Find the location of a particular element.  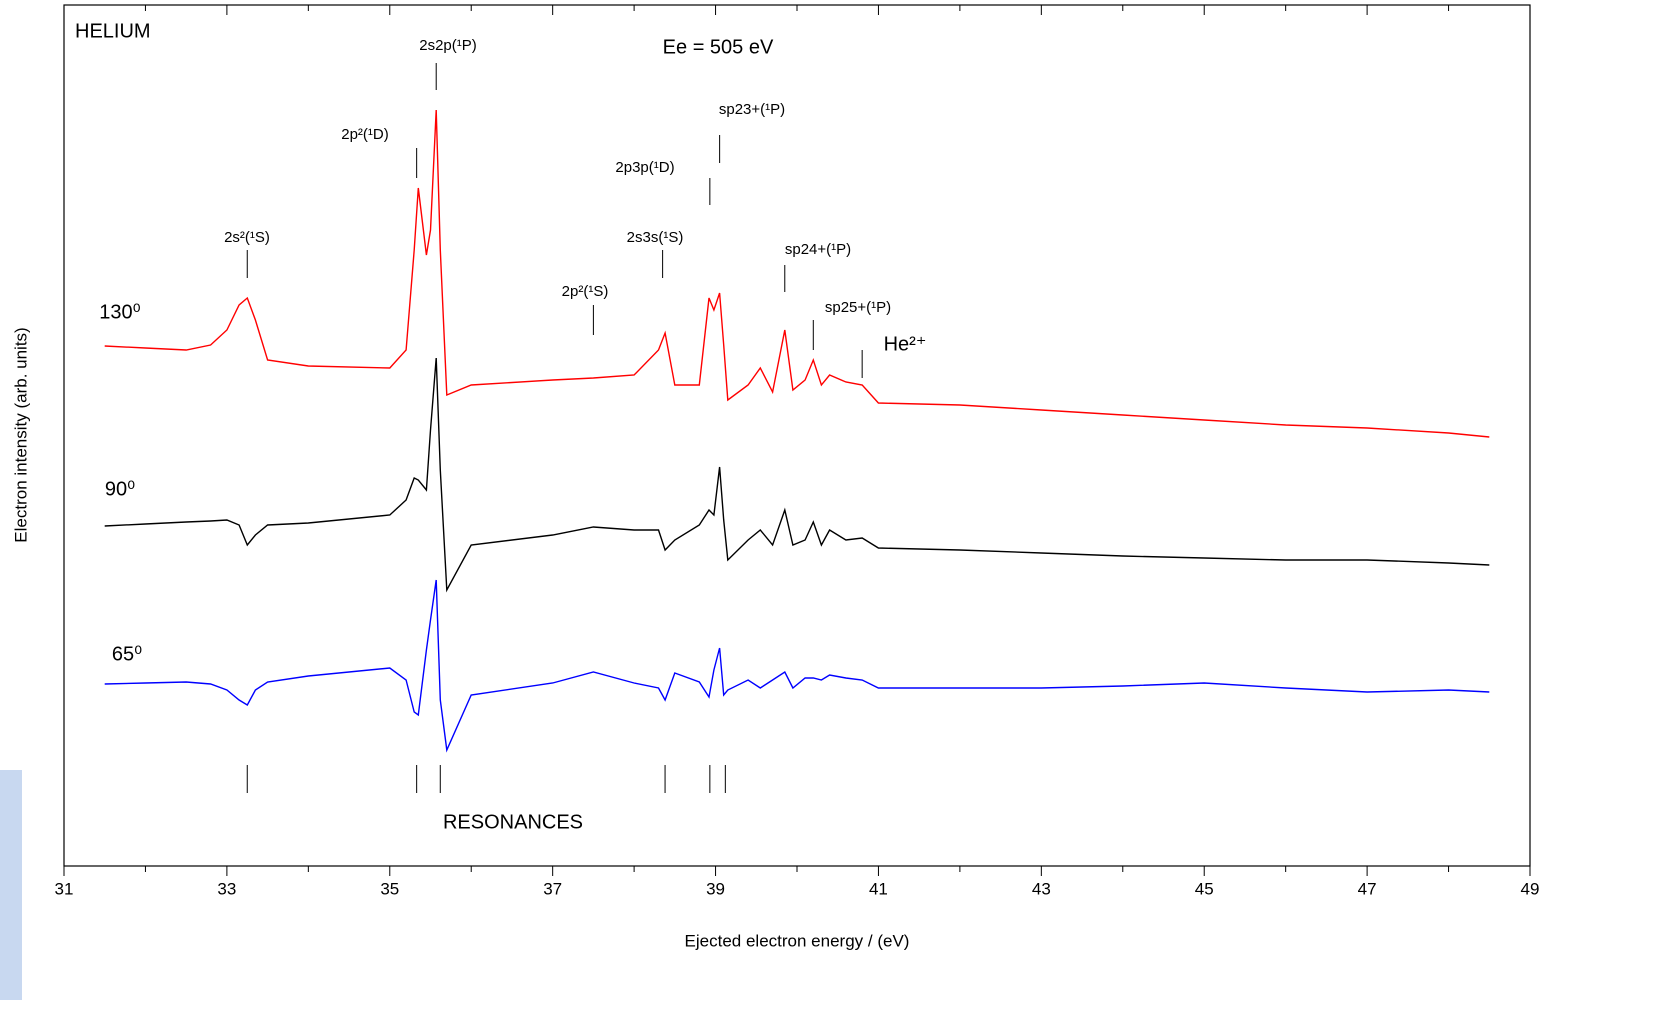

x-tick-label: 45 is located at coordinates (1204, 888).